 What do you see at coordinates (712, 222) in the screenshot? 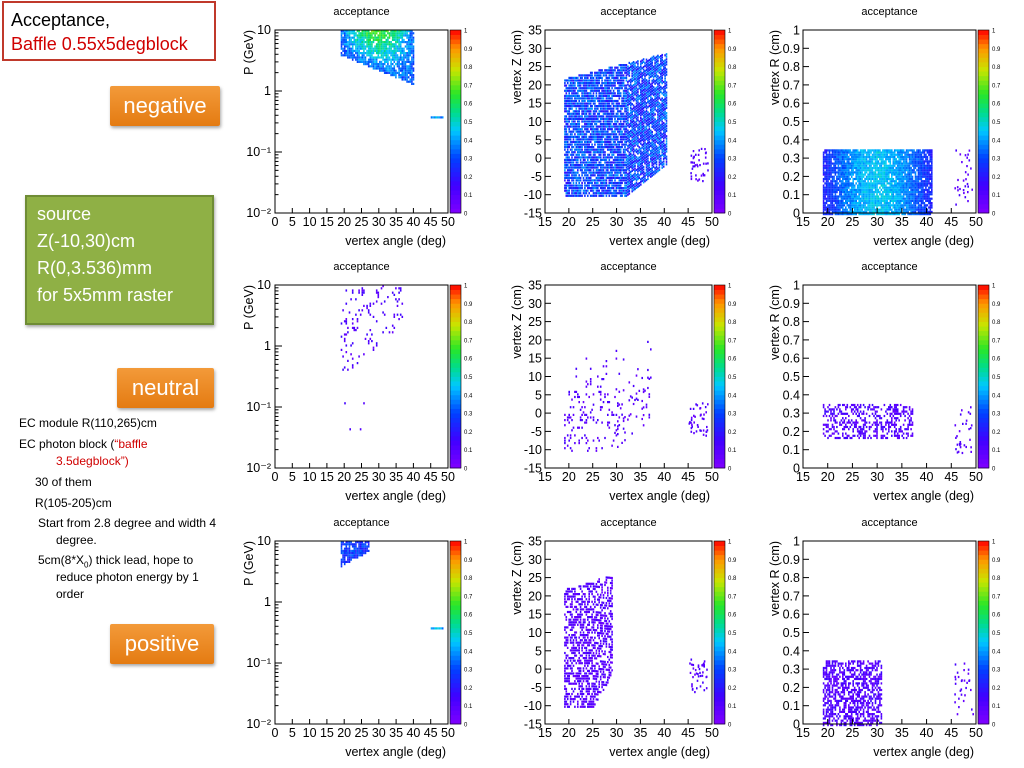
I see `x-tick-label: 50` at bounding box center [712, 222].